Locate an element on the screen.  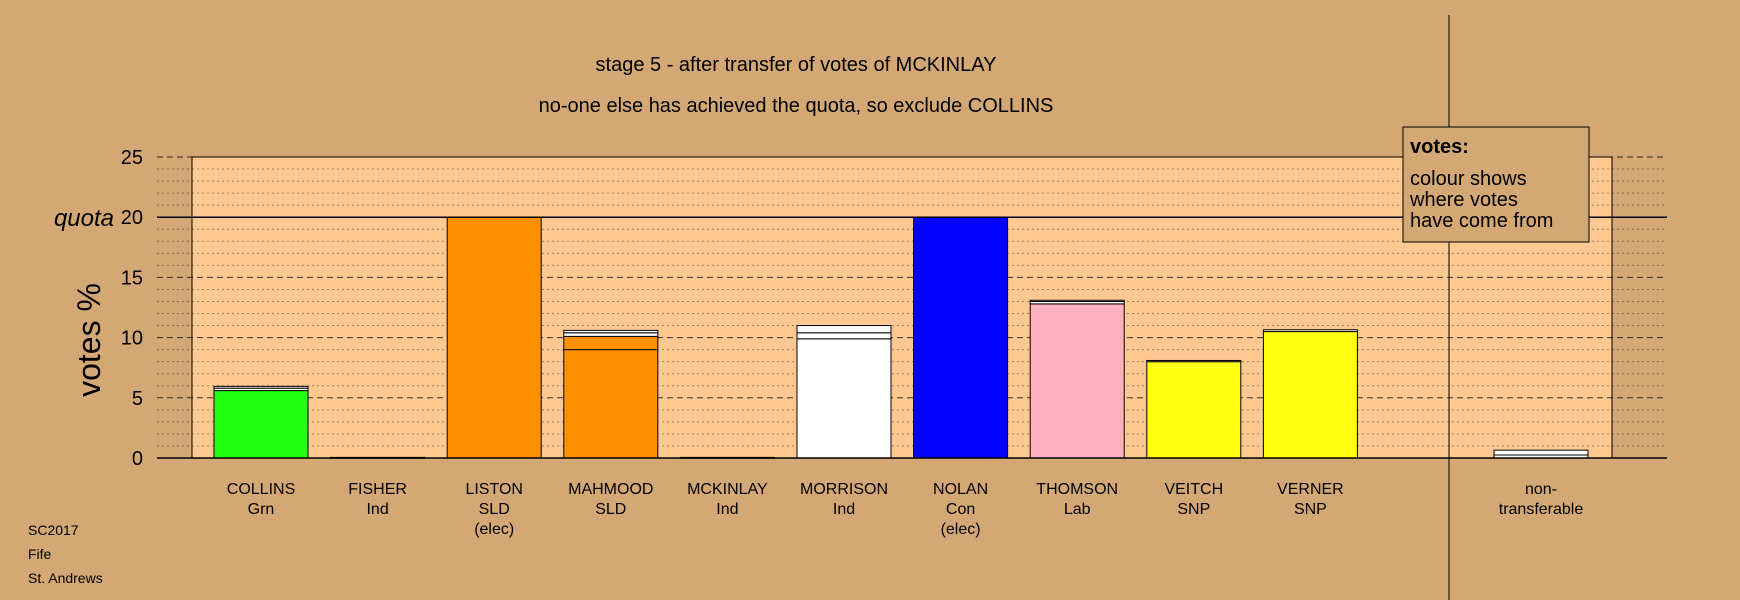
candidate-label-line: COLLINS is located at coordinates (261, 489).